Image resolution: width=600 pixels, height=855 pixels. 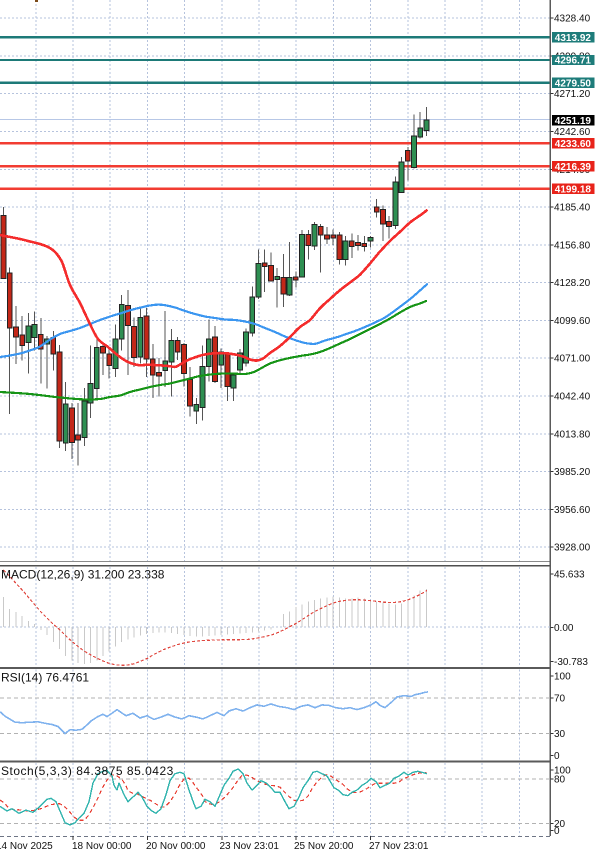 What do you see at coordinates (571, 662) in the screenshot?
I see `svg-text: -30.783` at bounding box center [571, 662].